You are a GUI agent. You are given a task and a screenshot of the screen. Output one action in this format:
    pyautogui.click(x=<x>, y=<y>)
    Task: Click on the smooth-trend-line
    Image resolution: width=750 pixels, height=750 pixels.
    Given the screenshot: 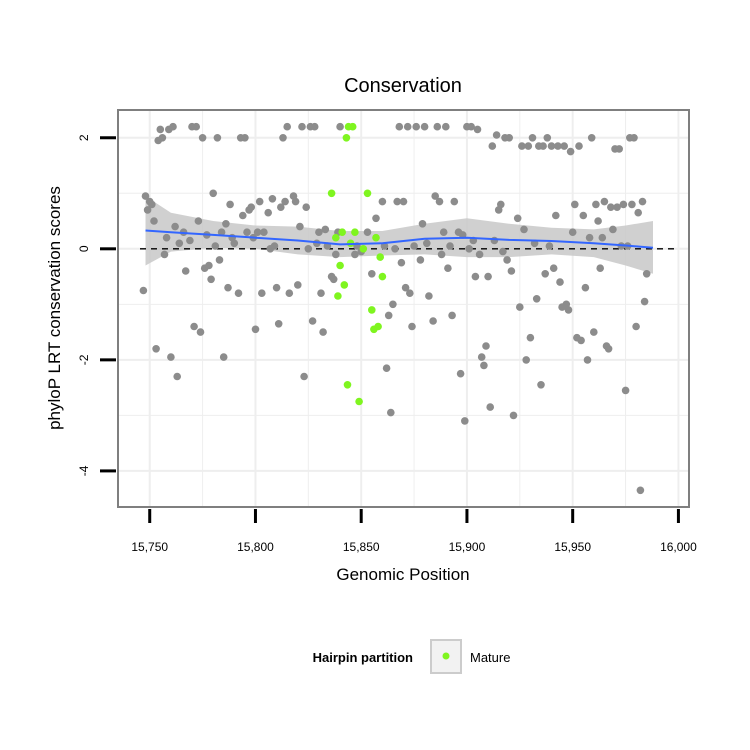 What is the action you would take?
    pyautogui.click(x=399, y=239)
    